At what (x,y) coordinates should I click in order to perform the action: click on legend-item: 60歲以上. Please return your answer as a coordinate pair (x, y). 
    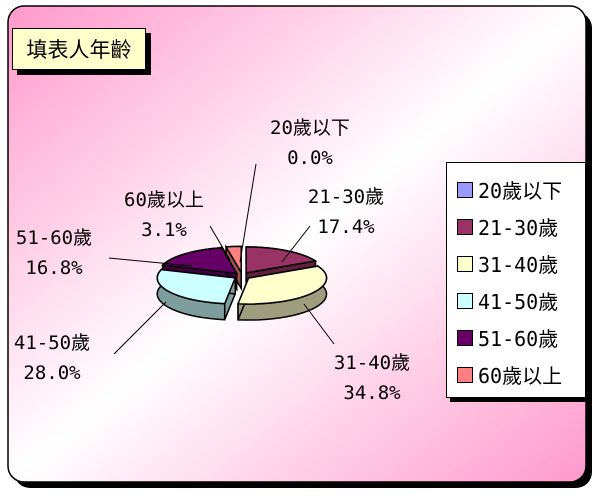
    Looking at the image, I should click on (521, 374).